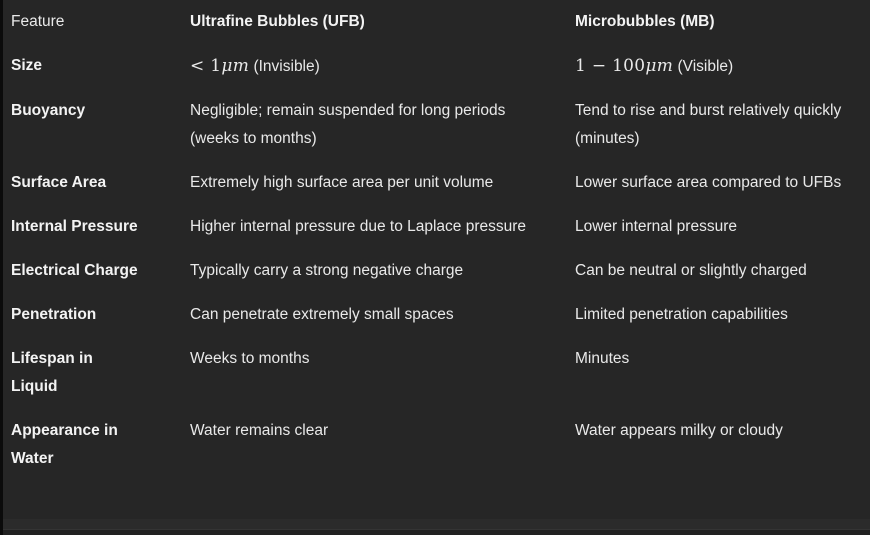  I want to click on ufb-cell: Water remains clear, so click(376, 445).